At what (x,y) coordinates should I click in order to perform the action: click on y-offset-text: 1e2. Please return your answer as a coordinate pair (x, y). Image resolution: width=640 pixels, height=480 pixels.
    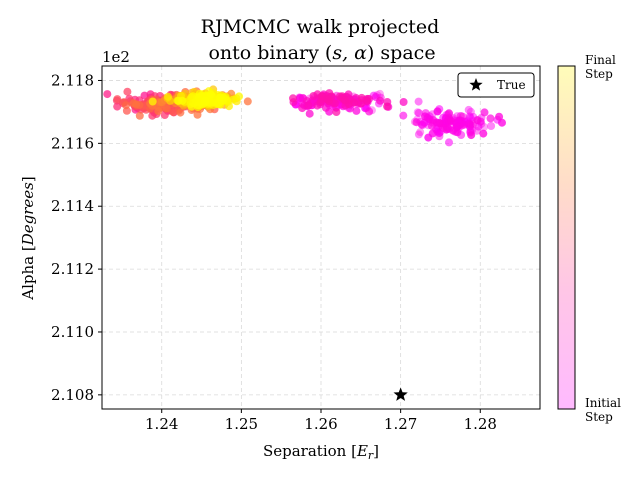
    Looking at the image, I should click on (116, 57).